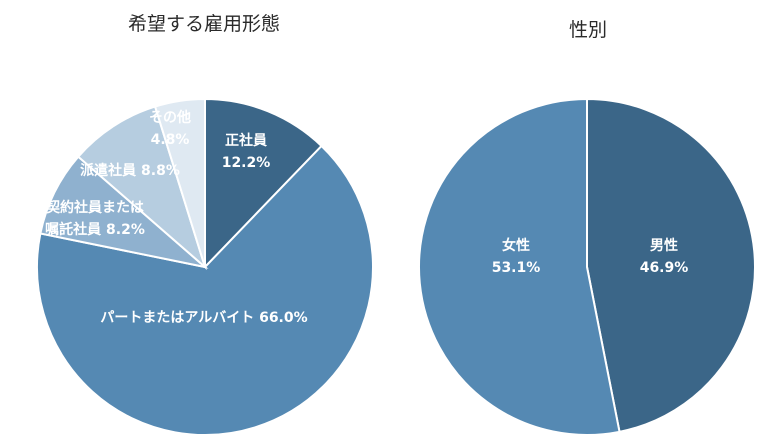 The height and width of the screenshot is (448, 780). Describe the element at coordinates (179, 182) in the screenshot. I see `pie-slice-その他` at that location.